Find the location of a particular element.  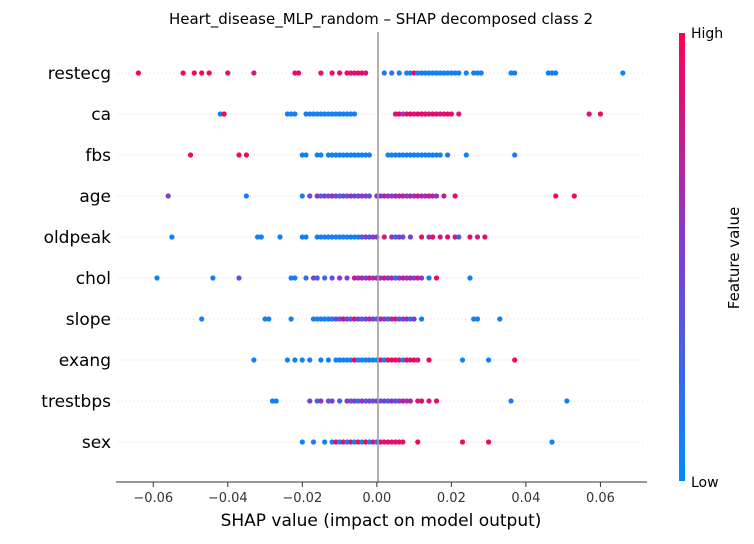

x-tick-label: 0.06 is located at coordinates (600, 498).